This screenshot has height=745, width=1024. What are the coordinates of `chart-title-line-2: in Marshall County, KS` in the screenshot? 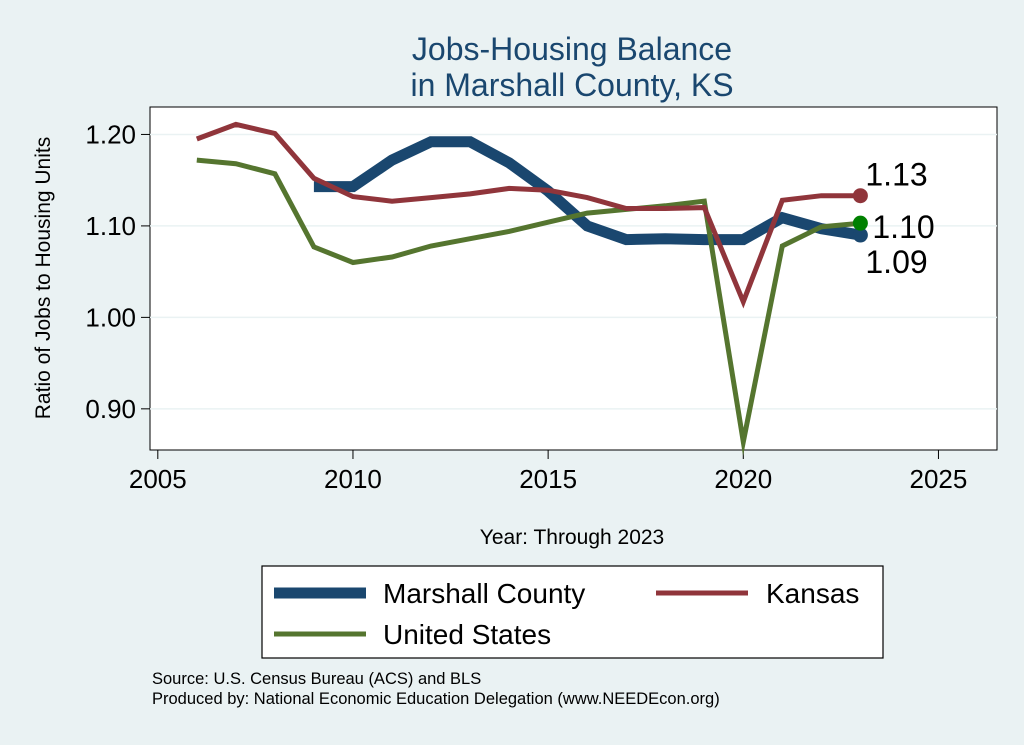 It's located at (571, 85).